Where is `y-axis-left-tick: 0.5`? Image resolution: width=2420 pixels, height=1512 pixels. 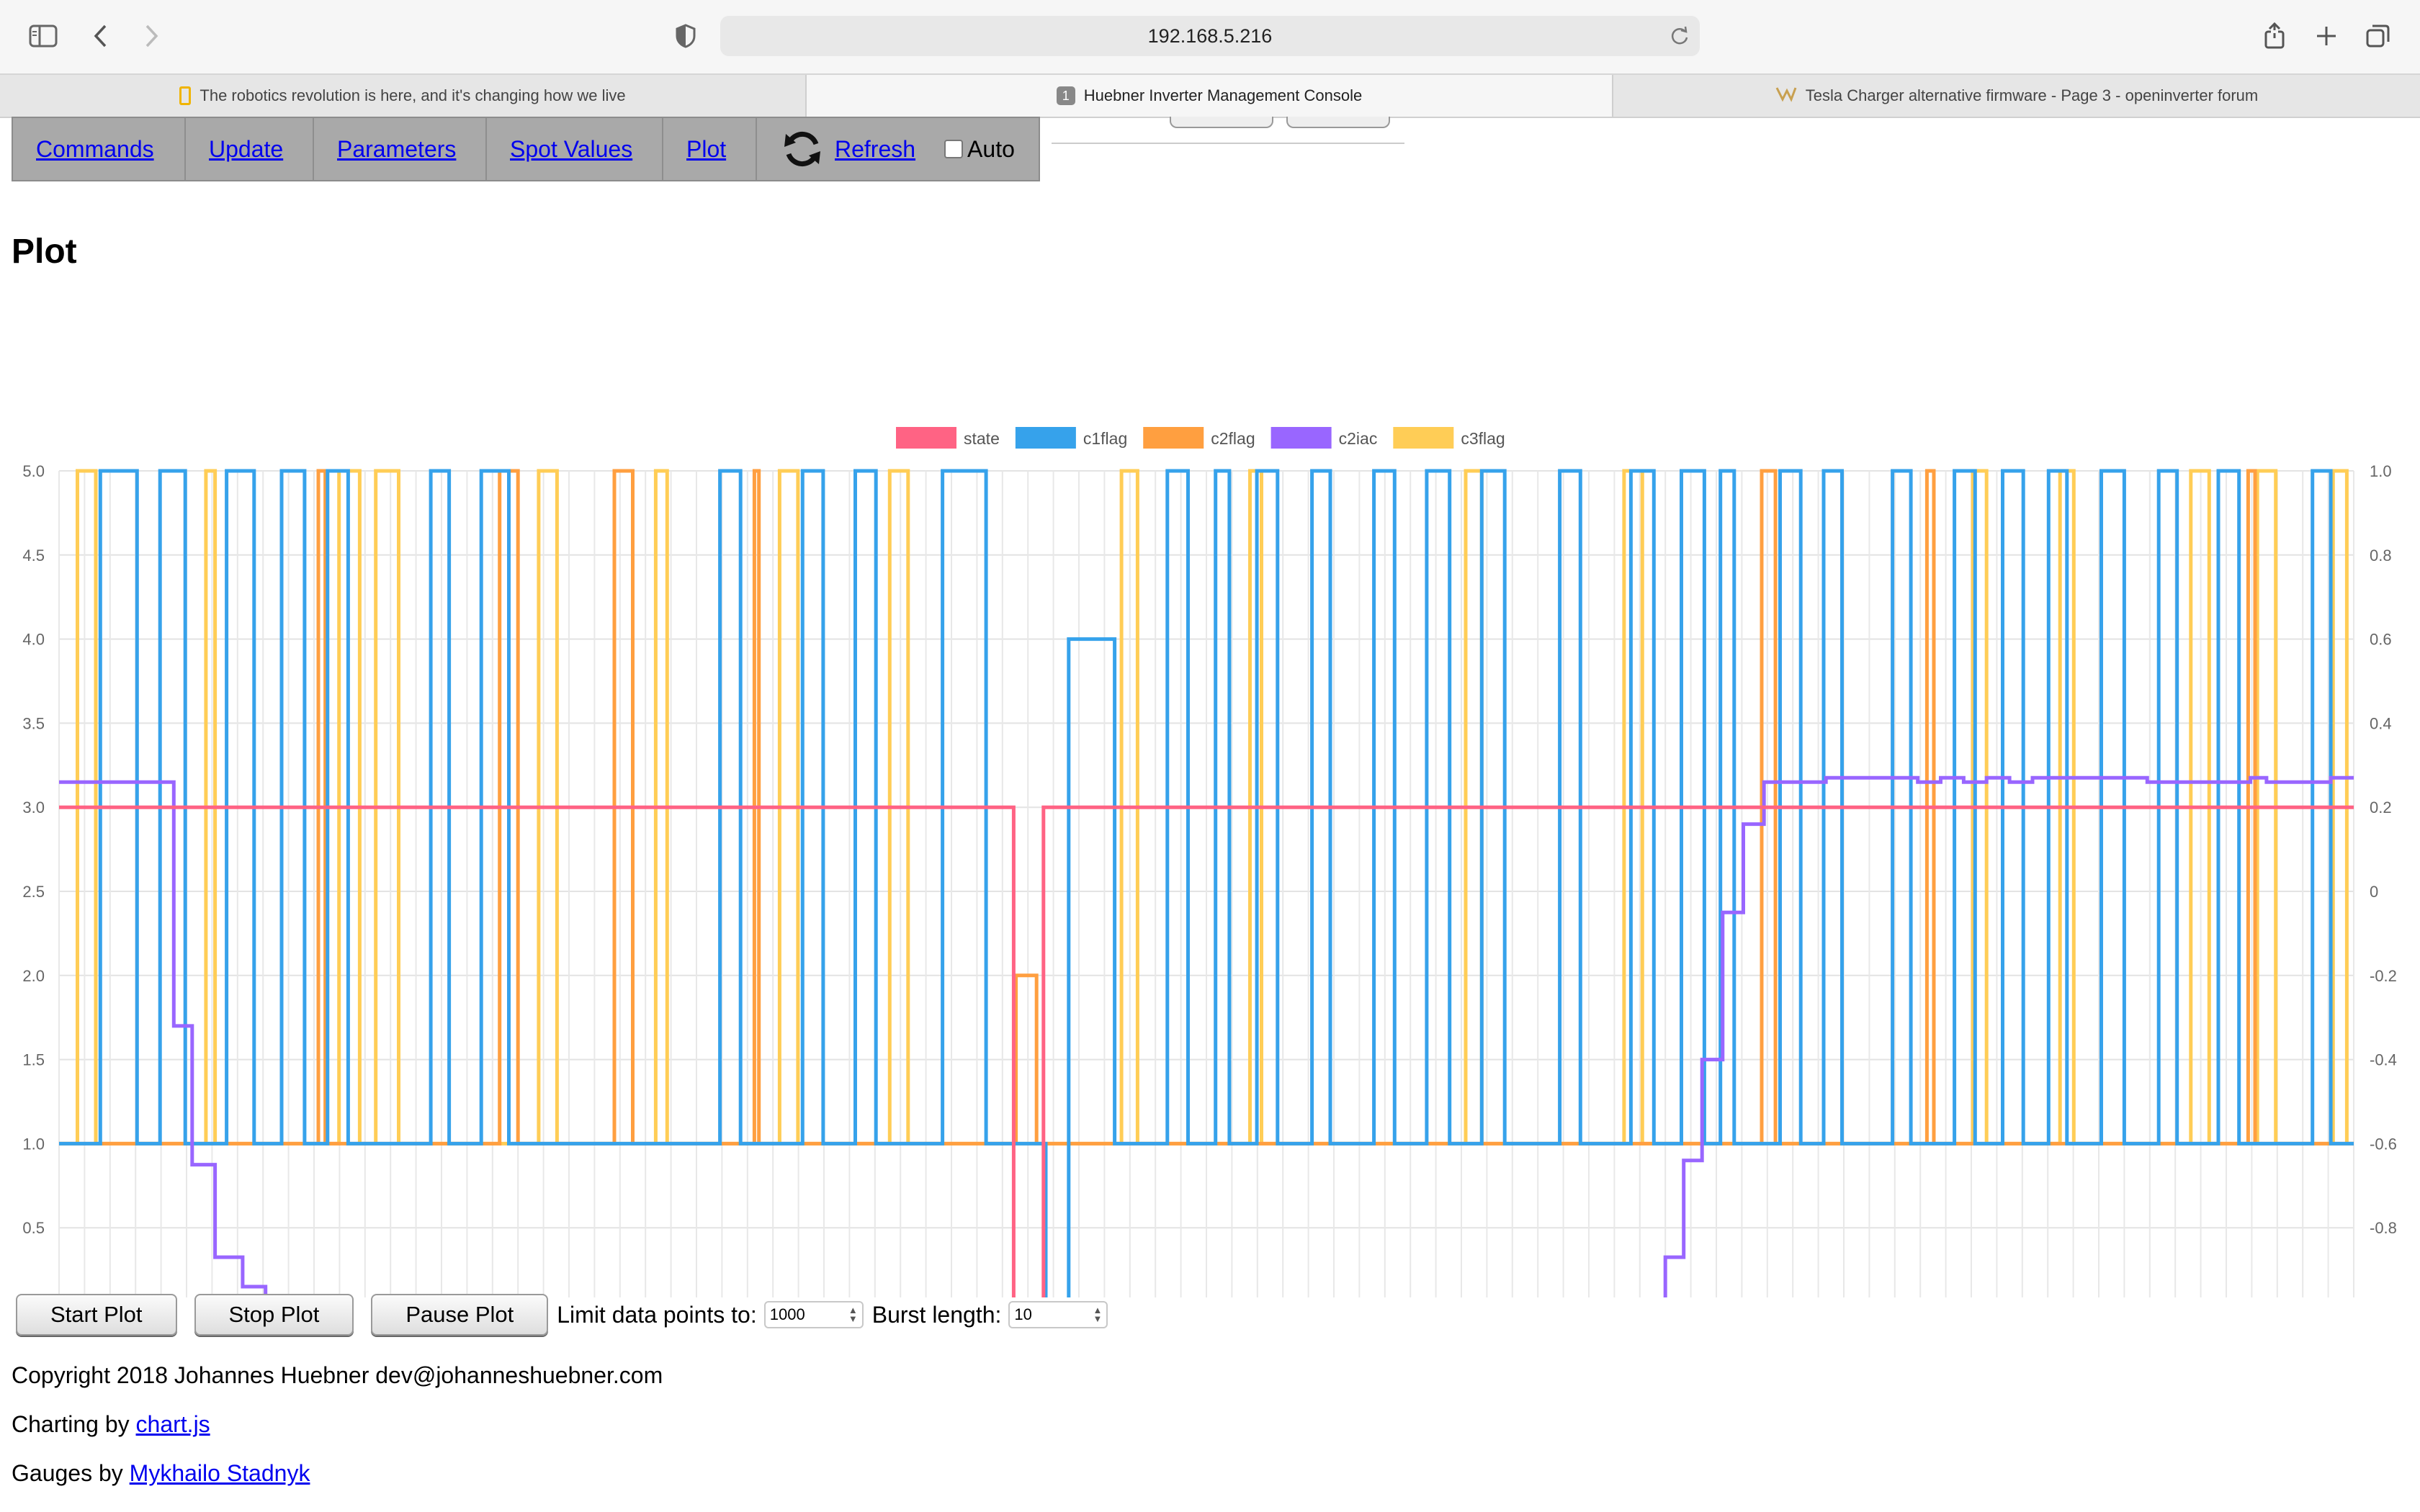 y-axis-left-tick: 0.5 is located at coordinates (33, 1228).